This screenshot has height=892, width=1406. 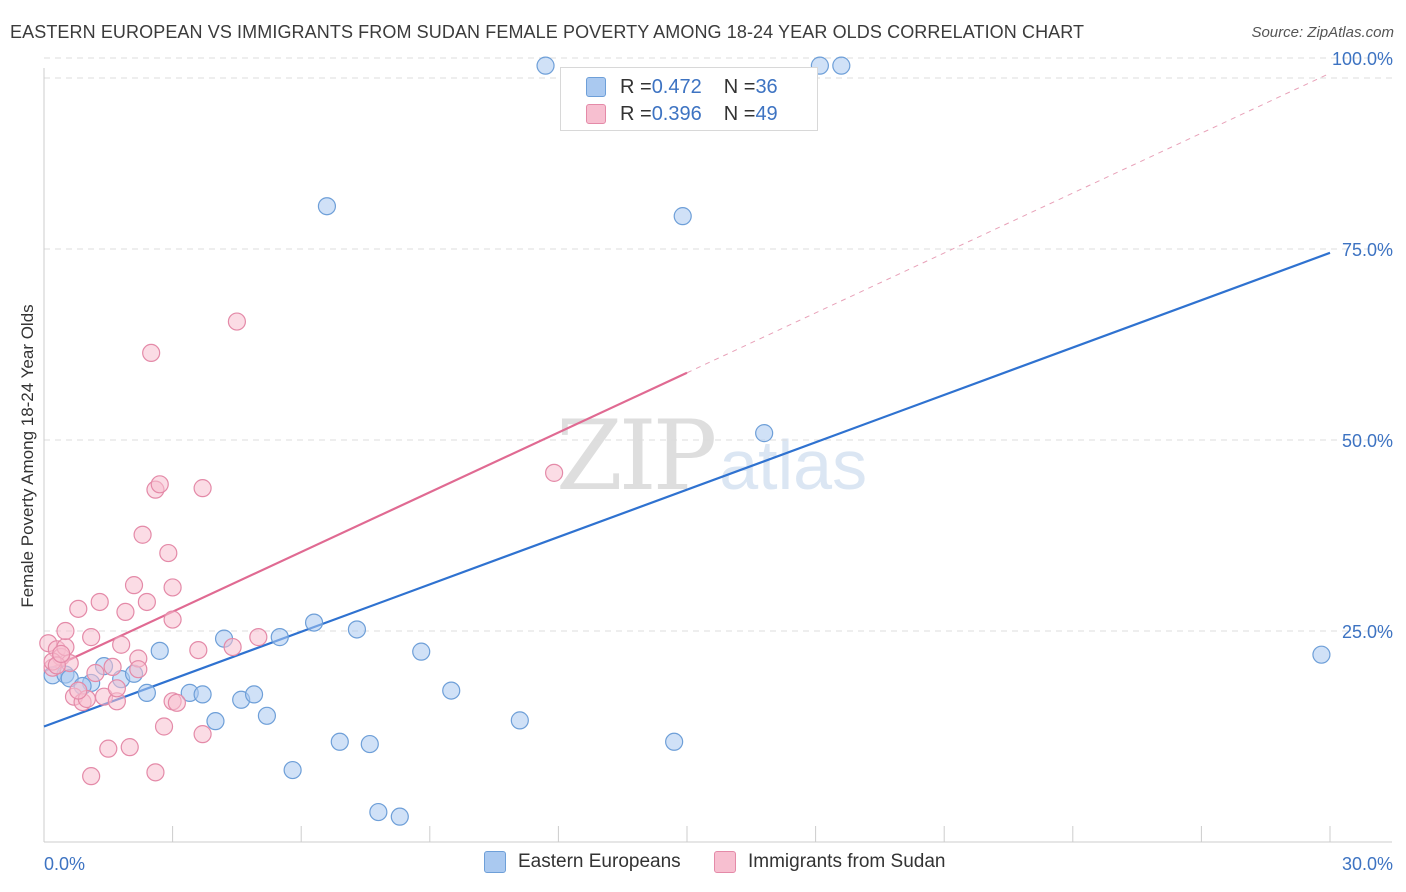 What do you see at coordinates (793, 465) in the screenshot?
I see `watermark-atlas: atlas` at bounding box center [793, 465].